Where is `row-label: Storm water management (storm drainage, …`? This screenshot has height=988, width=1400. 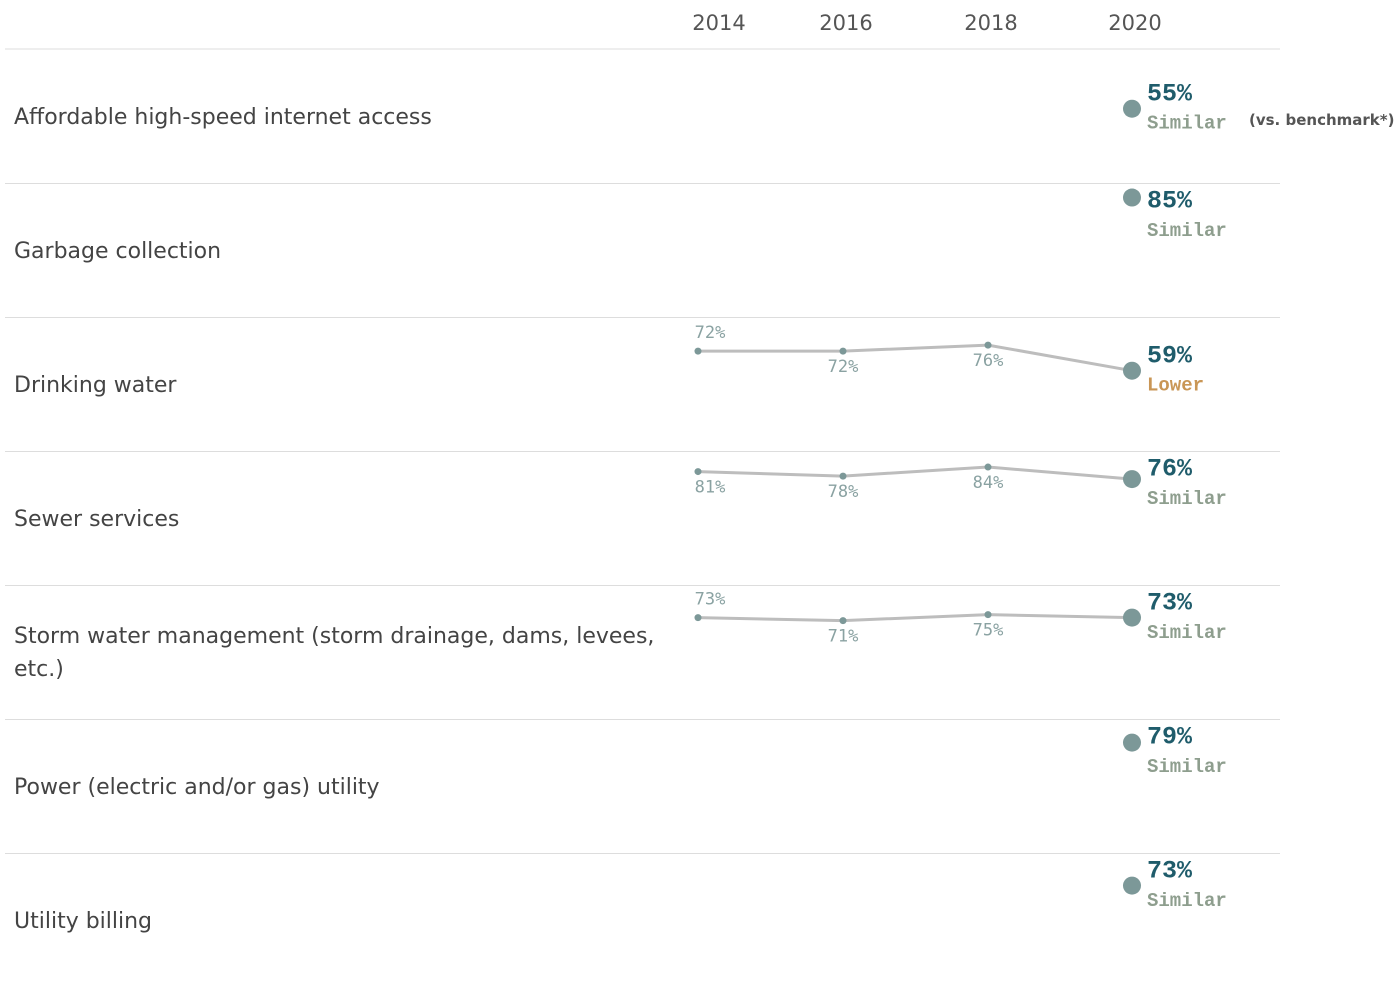 row-label: Storm water management (storm drainage, … is located at coordinates (334, 653).